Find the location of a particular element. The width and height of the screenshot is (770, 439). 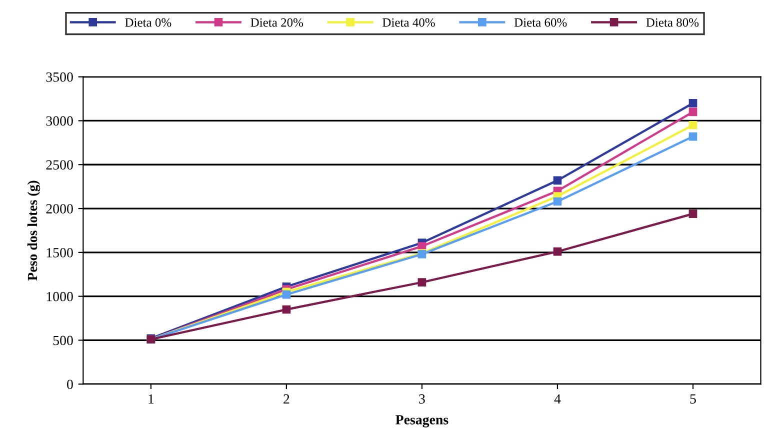

x-tick-label: 4 is located at coordinates (557, 399).